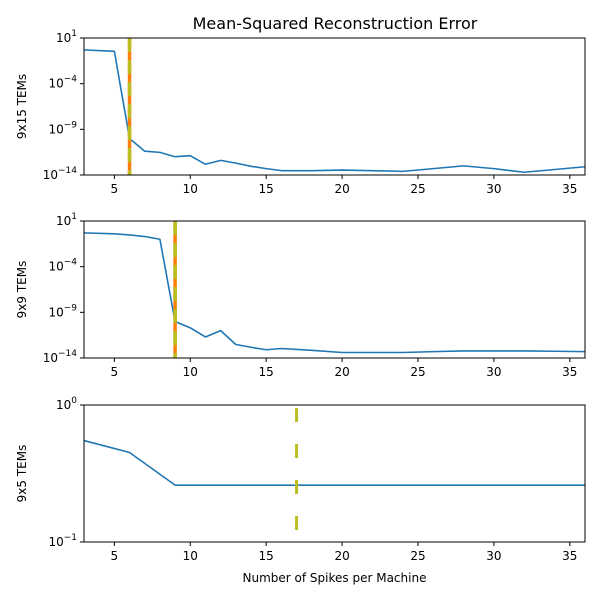  I want to click on figure-title: Mean-Squared Reconstruction Error, so click(335, 23).